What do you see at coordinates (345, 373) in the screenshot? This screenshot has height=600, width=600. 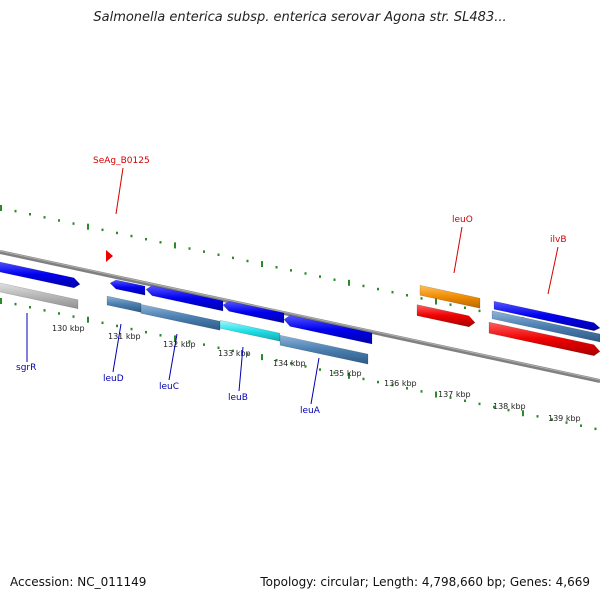 I see `ruler-label: 135 kbp` at bounding box center [345, 373].